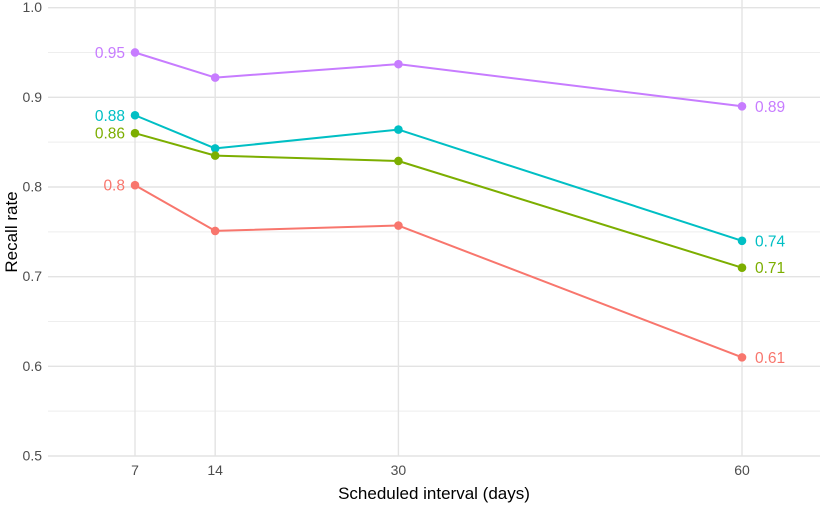 This screenshot has height=507, width=820. Describe the element at coordinates (33, 456) in the screenshot. I see `y-tick-label-0.5: 0.5` at that location.